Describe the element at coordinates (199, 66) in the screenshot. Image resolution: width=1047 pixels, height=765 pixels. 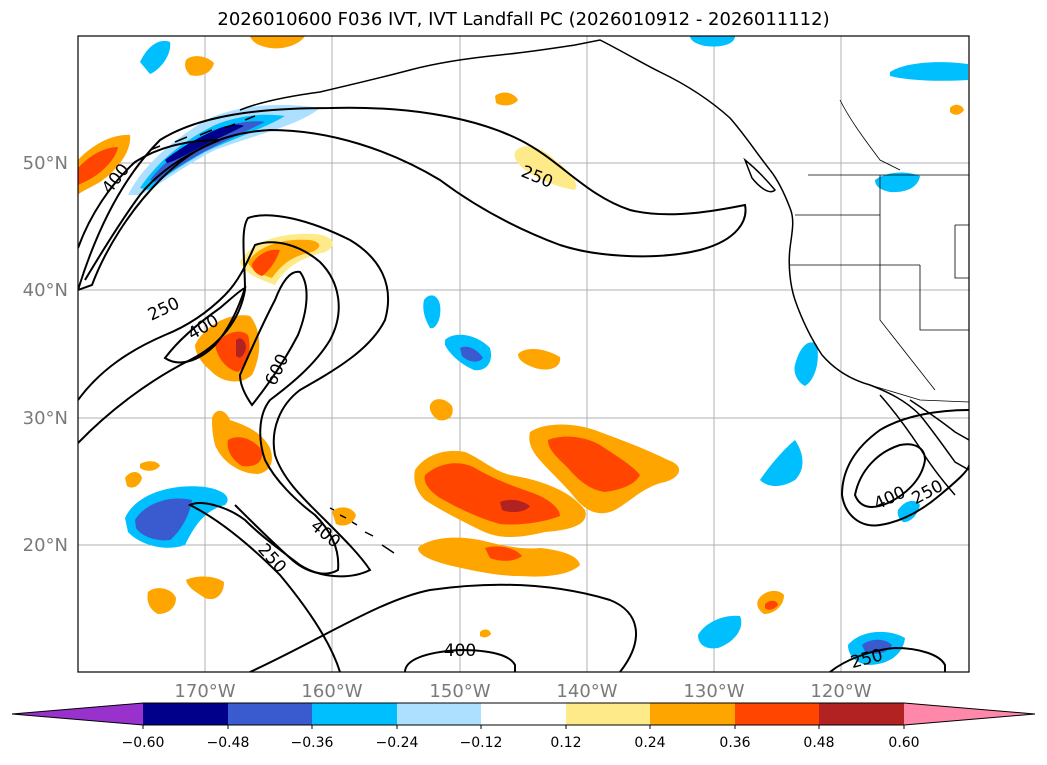
I see `pos-region-north-small` at that location.